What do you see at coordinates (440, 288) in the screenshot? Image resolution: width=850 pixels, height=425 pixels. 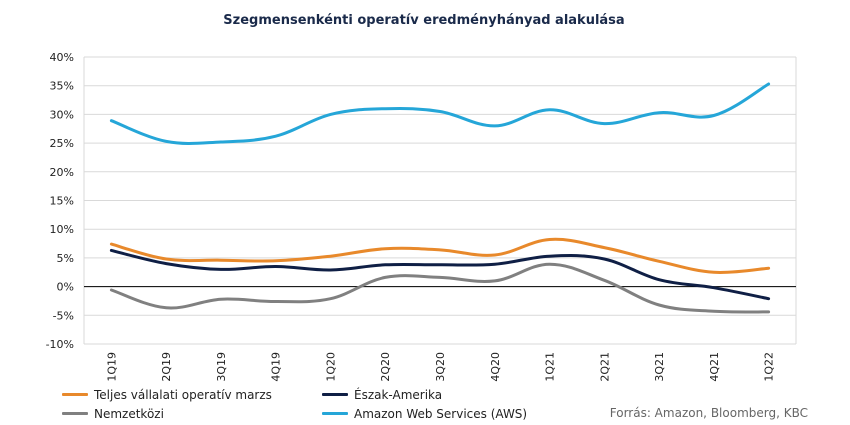 I see `series-line-international` at bounding box center [440, 288].